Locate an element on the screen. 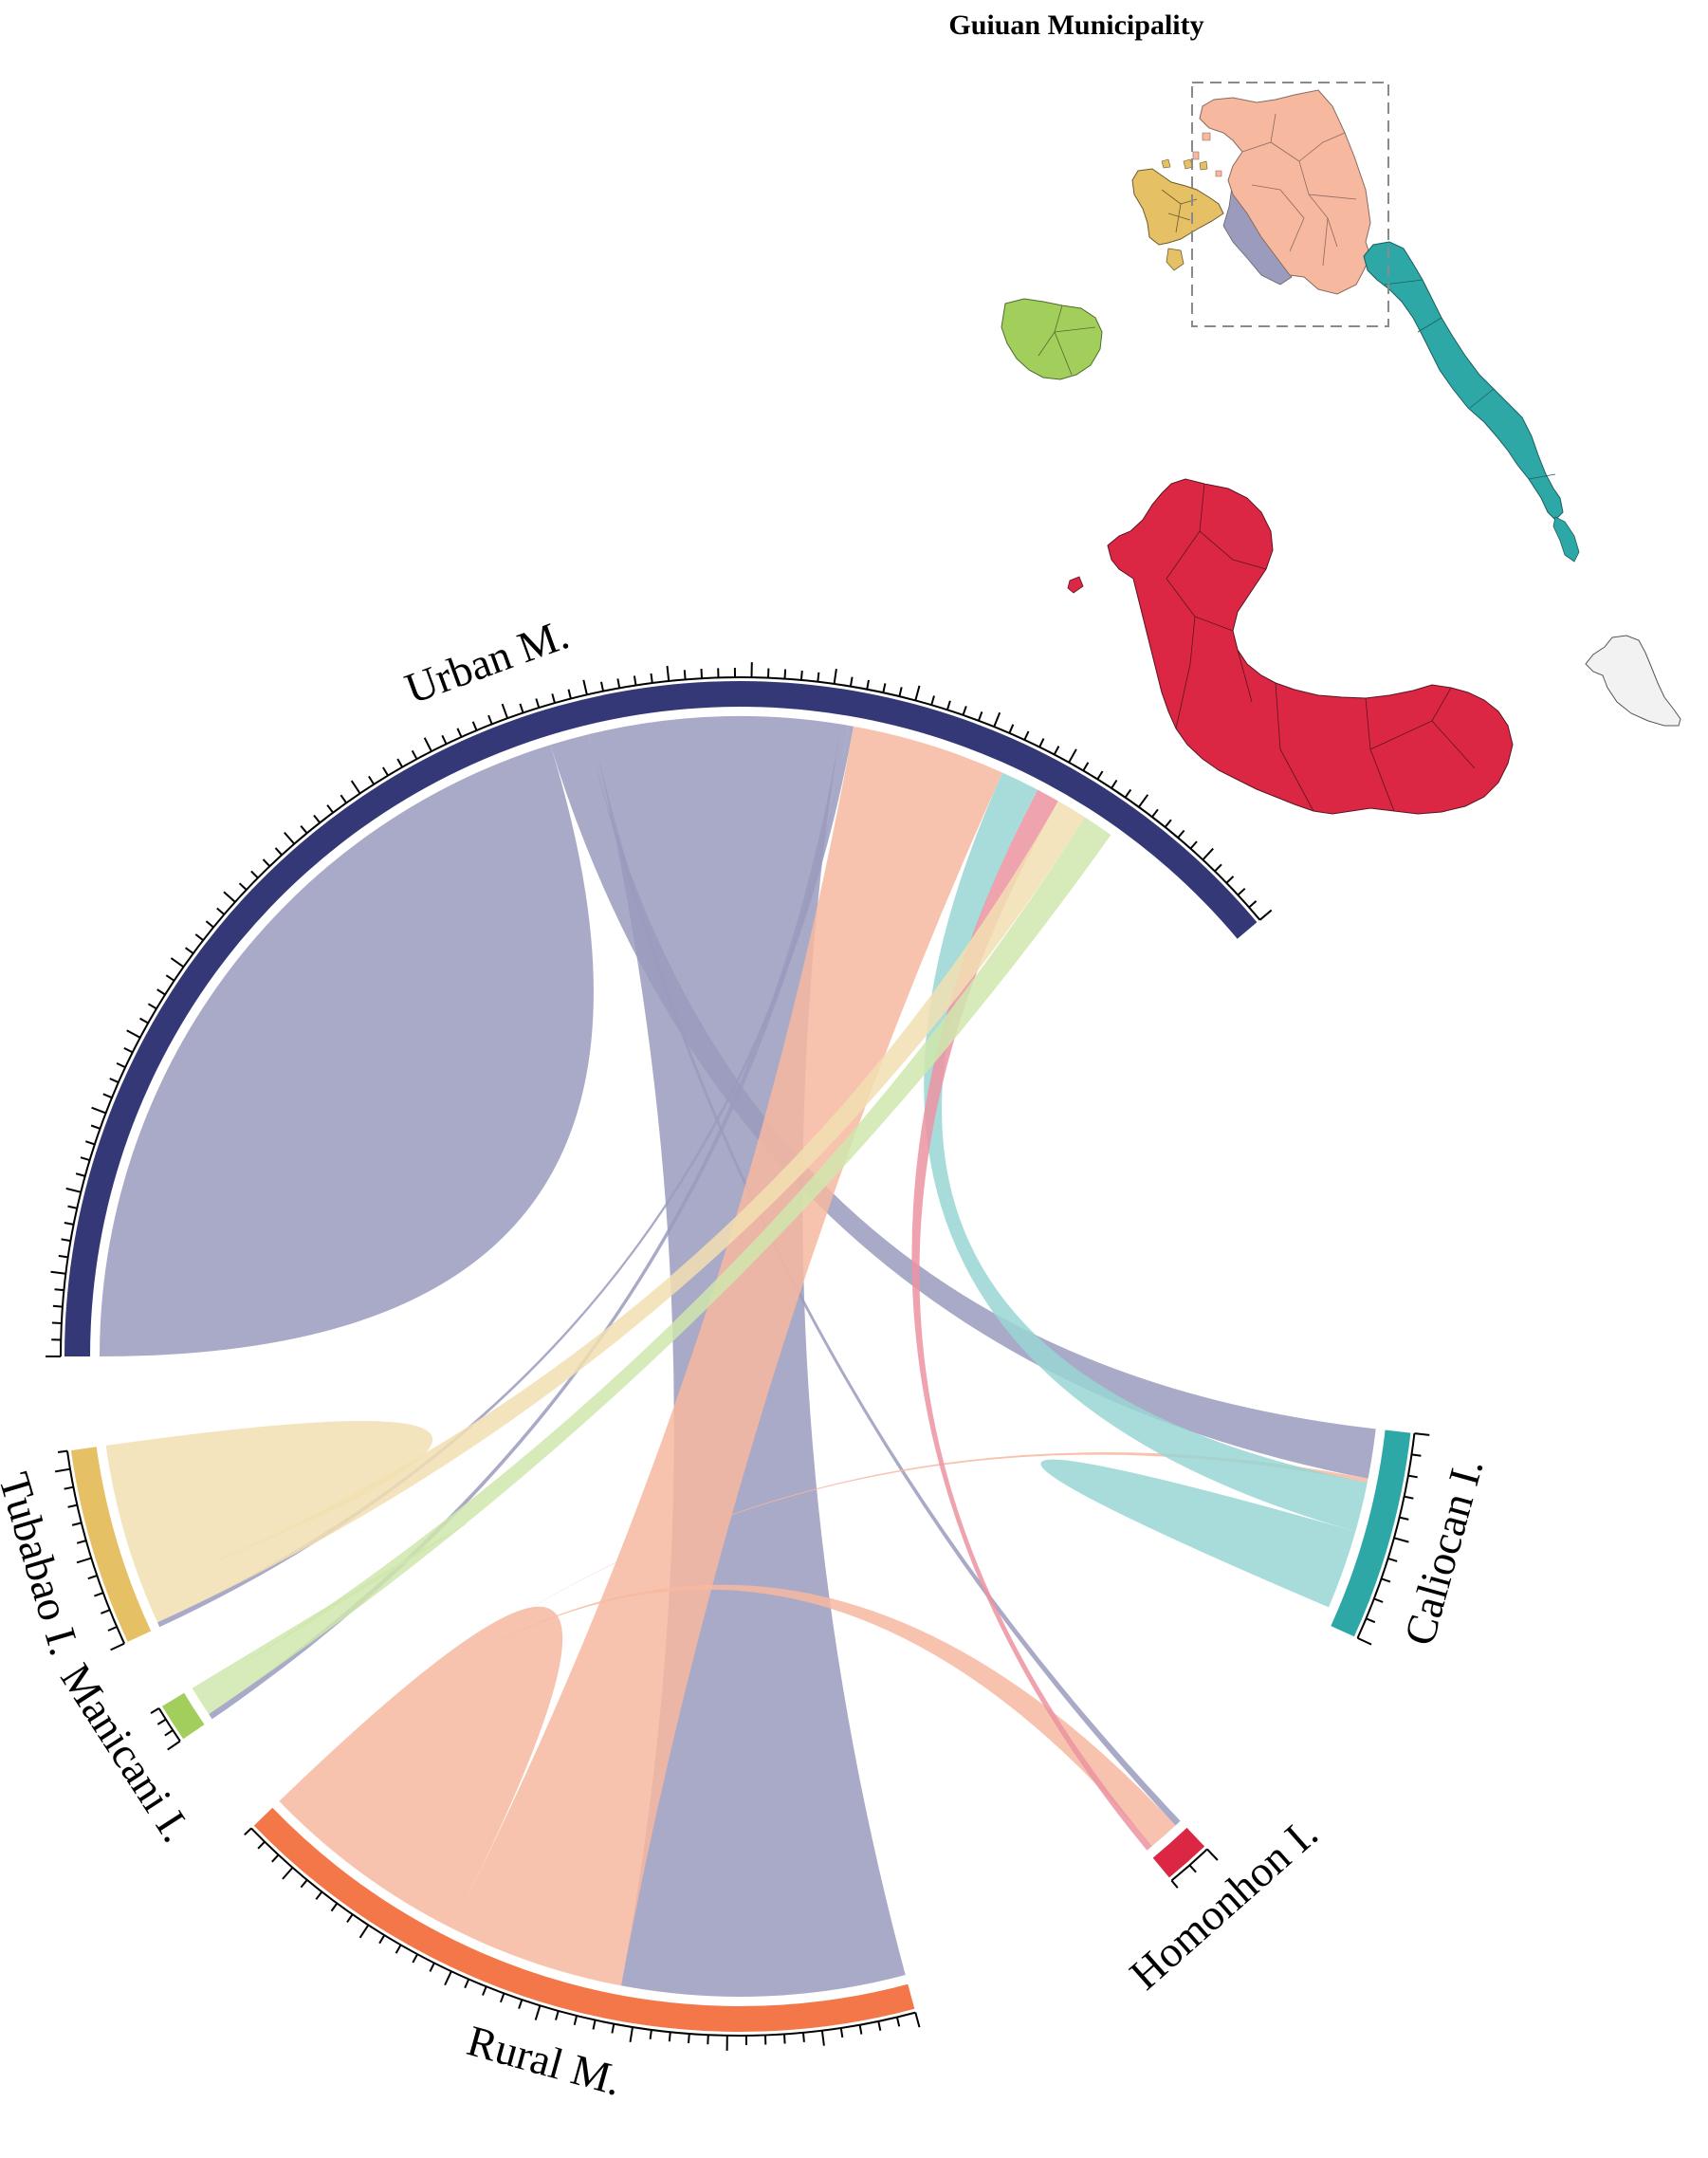 Image resolution: width=1708 pixels, height=2158 pixels. map-region-rural is located at coordinates (1281, 192).